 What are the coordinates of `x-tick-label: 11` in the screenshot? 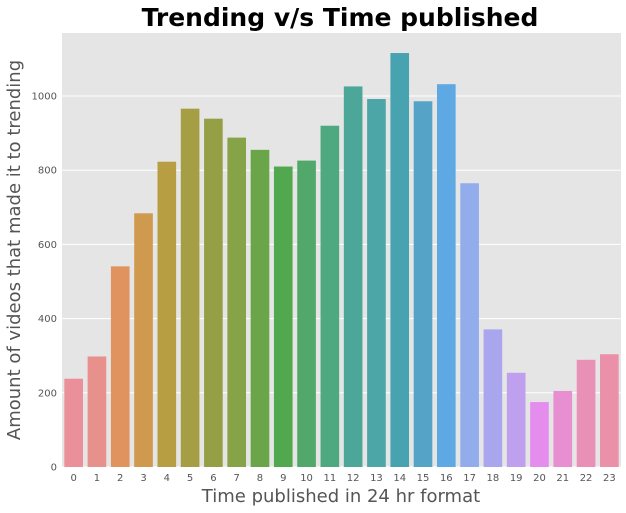 It's located at (329, 478).